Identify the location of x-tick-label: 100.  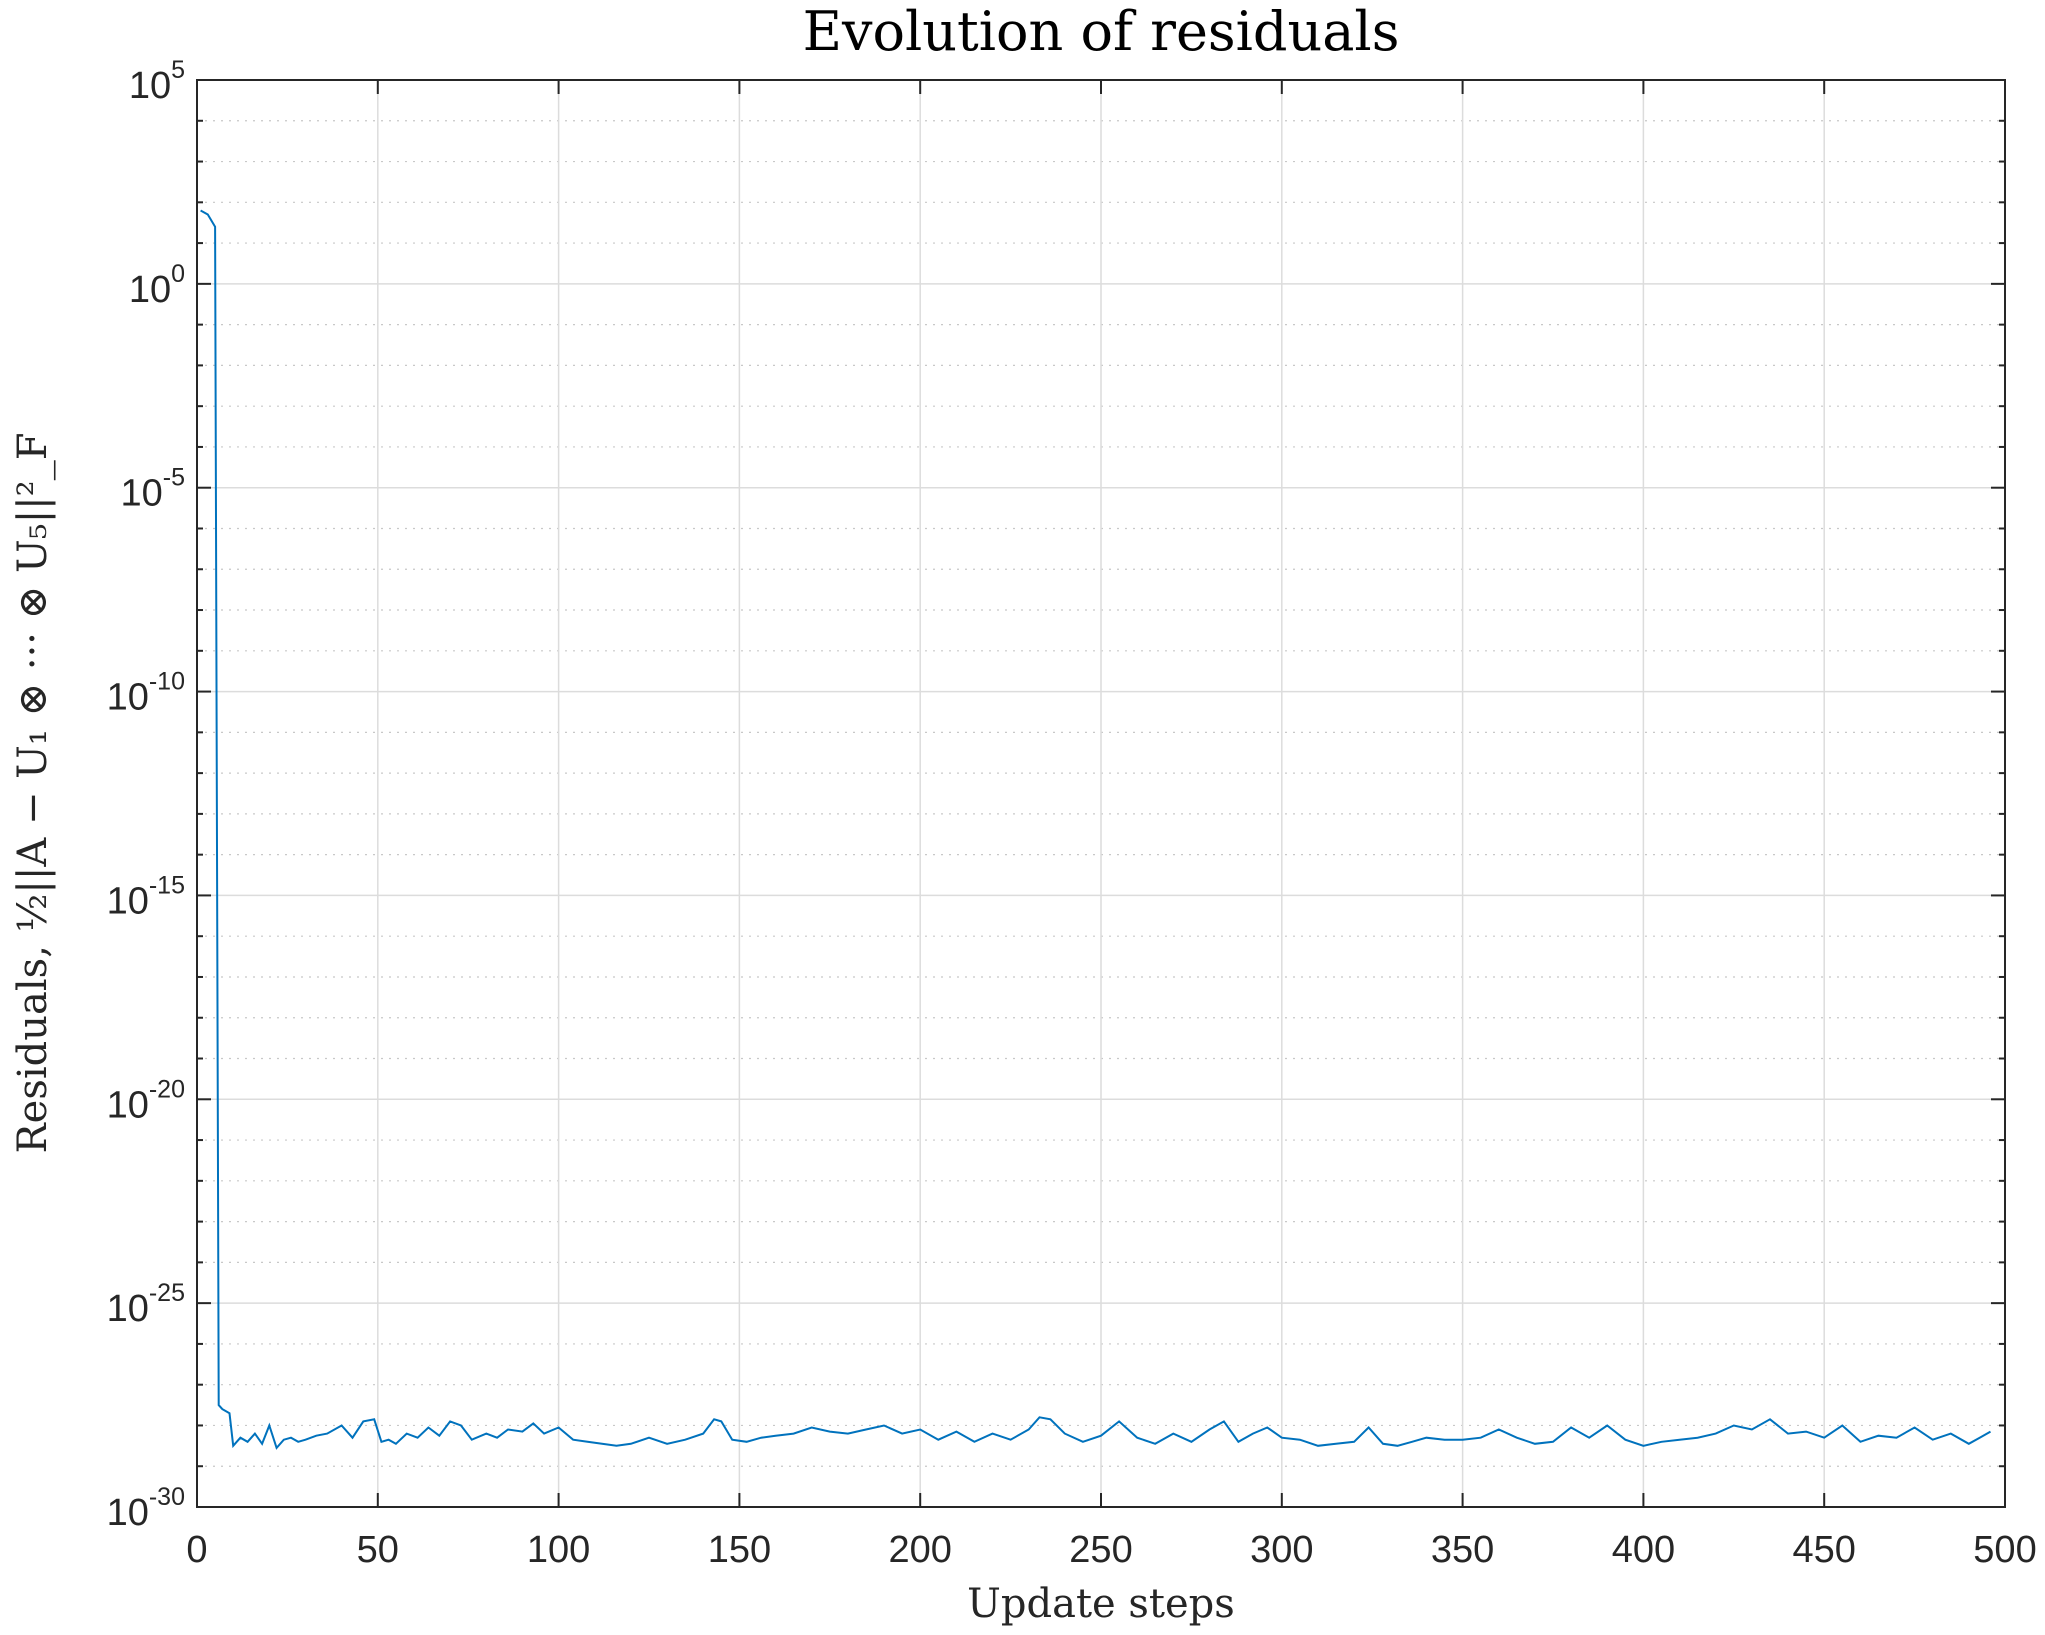
(558, 1550).